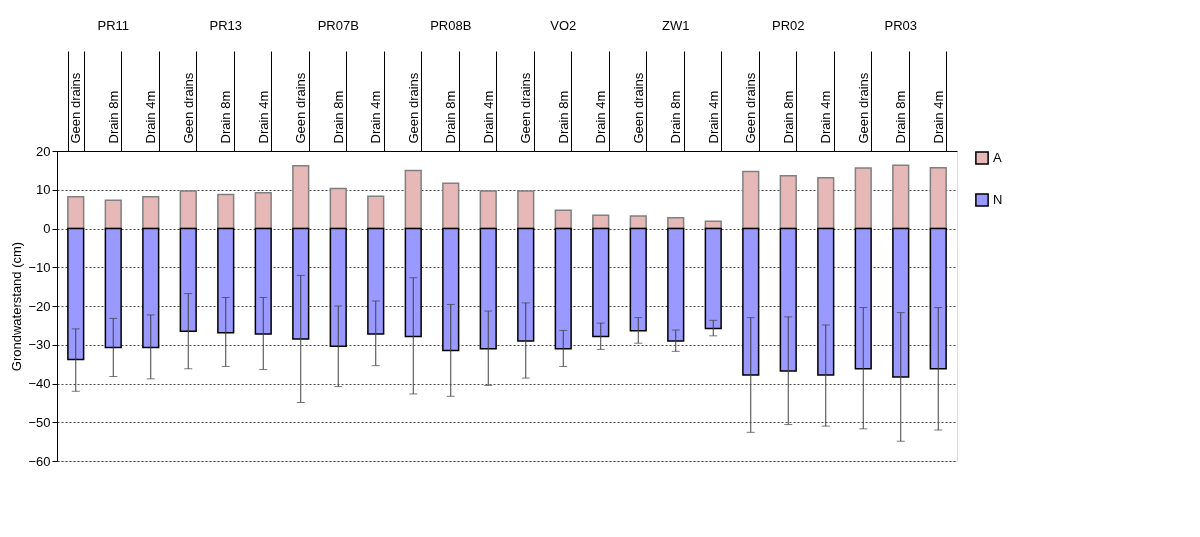 The image size is (1200, 537). Describe the element at coordinates (17, 306) in the screenshot. I see `y-axis-title: Grondwaterstand (cm)` at that location.